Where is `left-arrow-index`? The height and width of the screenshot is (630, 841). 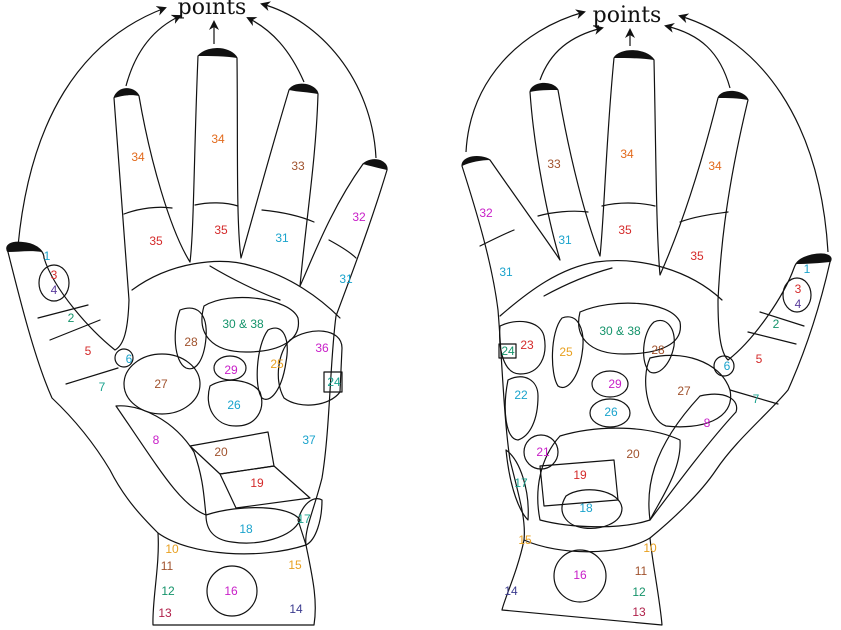 left-arrow-index is located at coordinates (153, 50).